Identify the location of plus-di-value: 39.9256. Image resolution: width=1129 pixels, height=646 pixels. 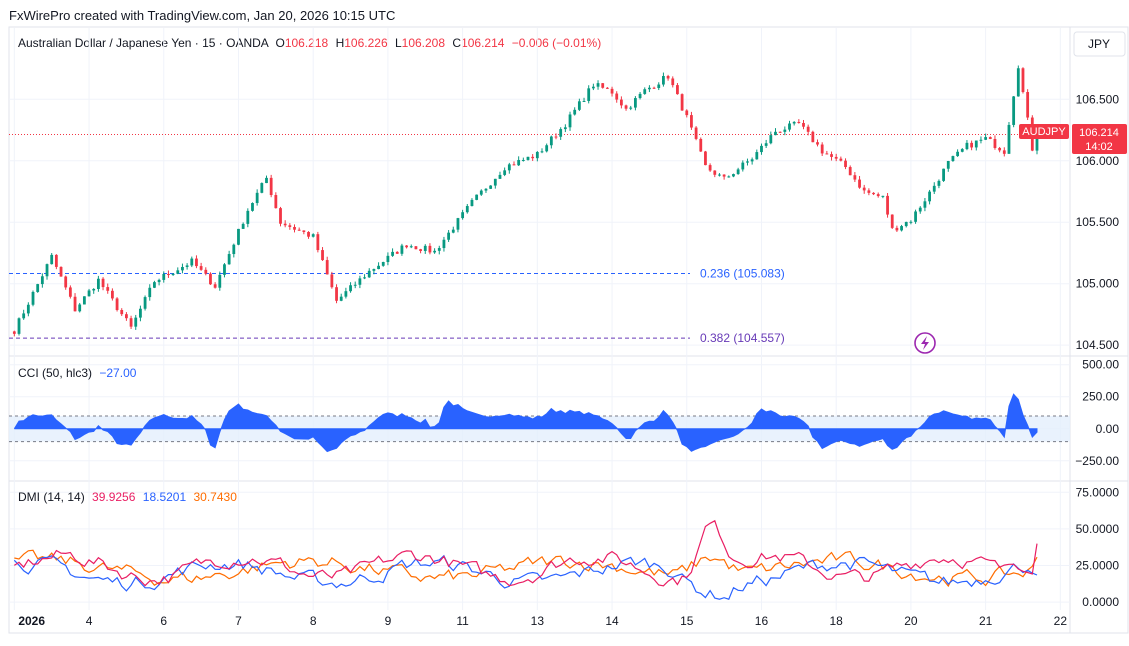
(114, 497).